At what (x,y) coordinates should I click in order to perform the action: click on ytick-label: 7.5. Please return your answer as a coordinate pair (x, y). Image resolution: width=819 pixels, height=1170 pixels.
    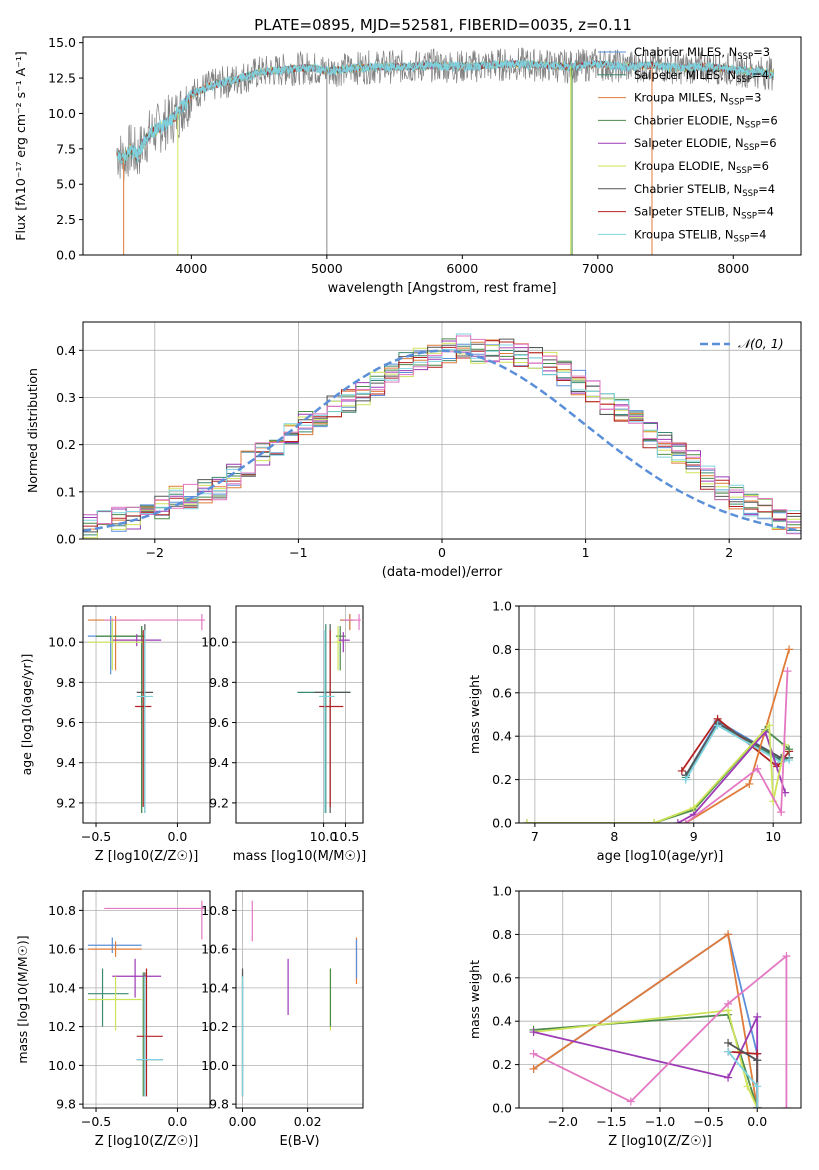
    Looking at the image, I should click on (66, 148).